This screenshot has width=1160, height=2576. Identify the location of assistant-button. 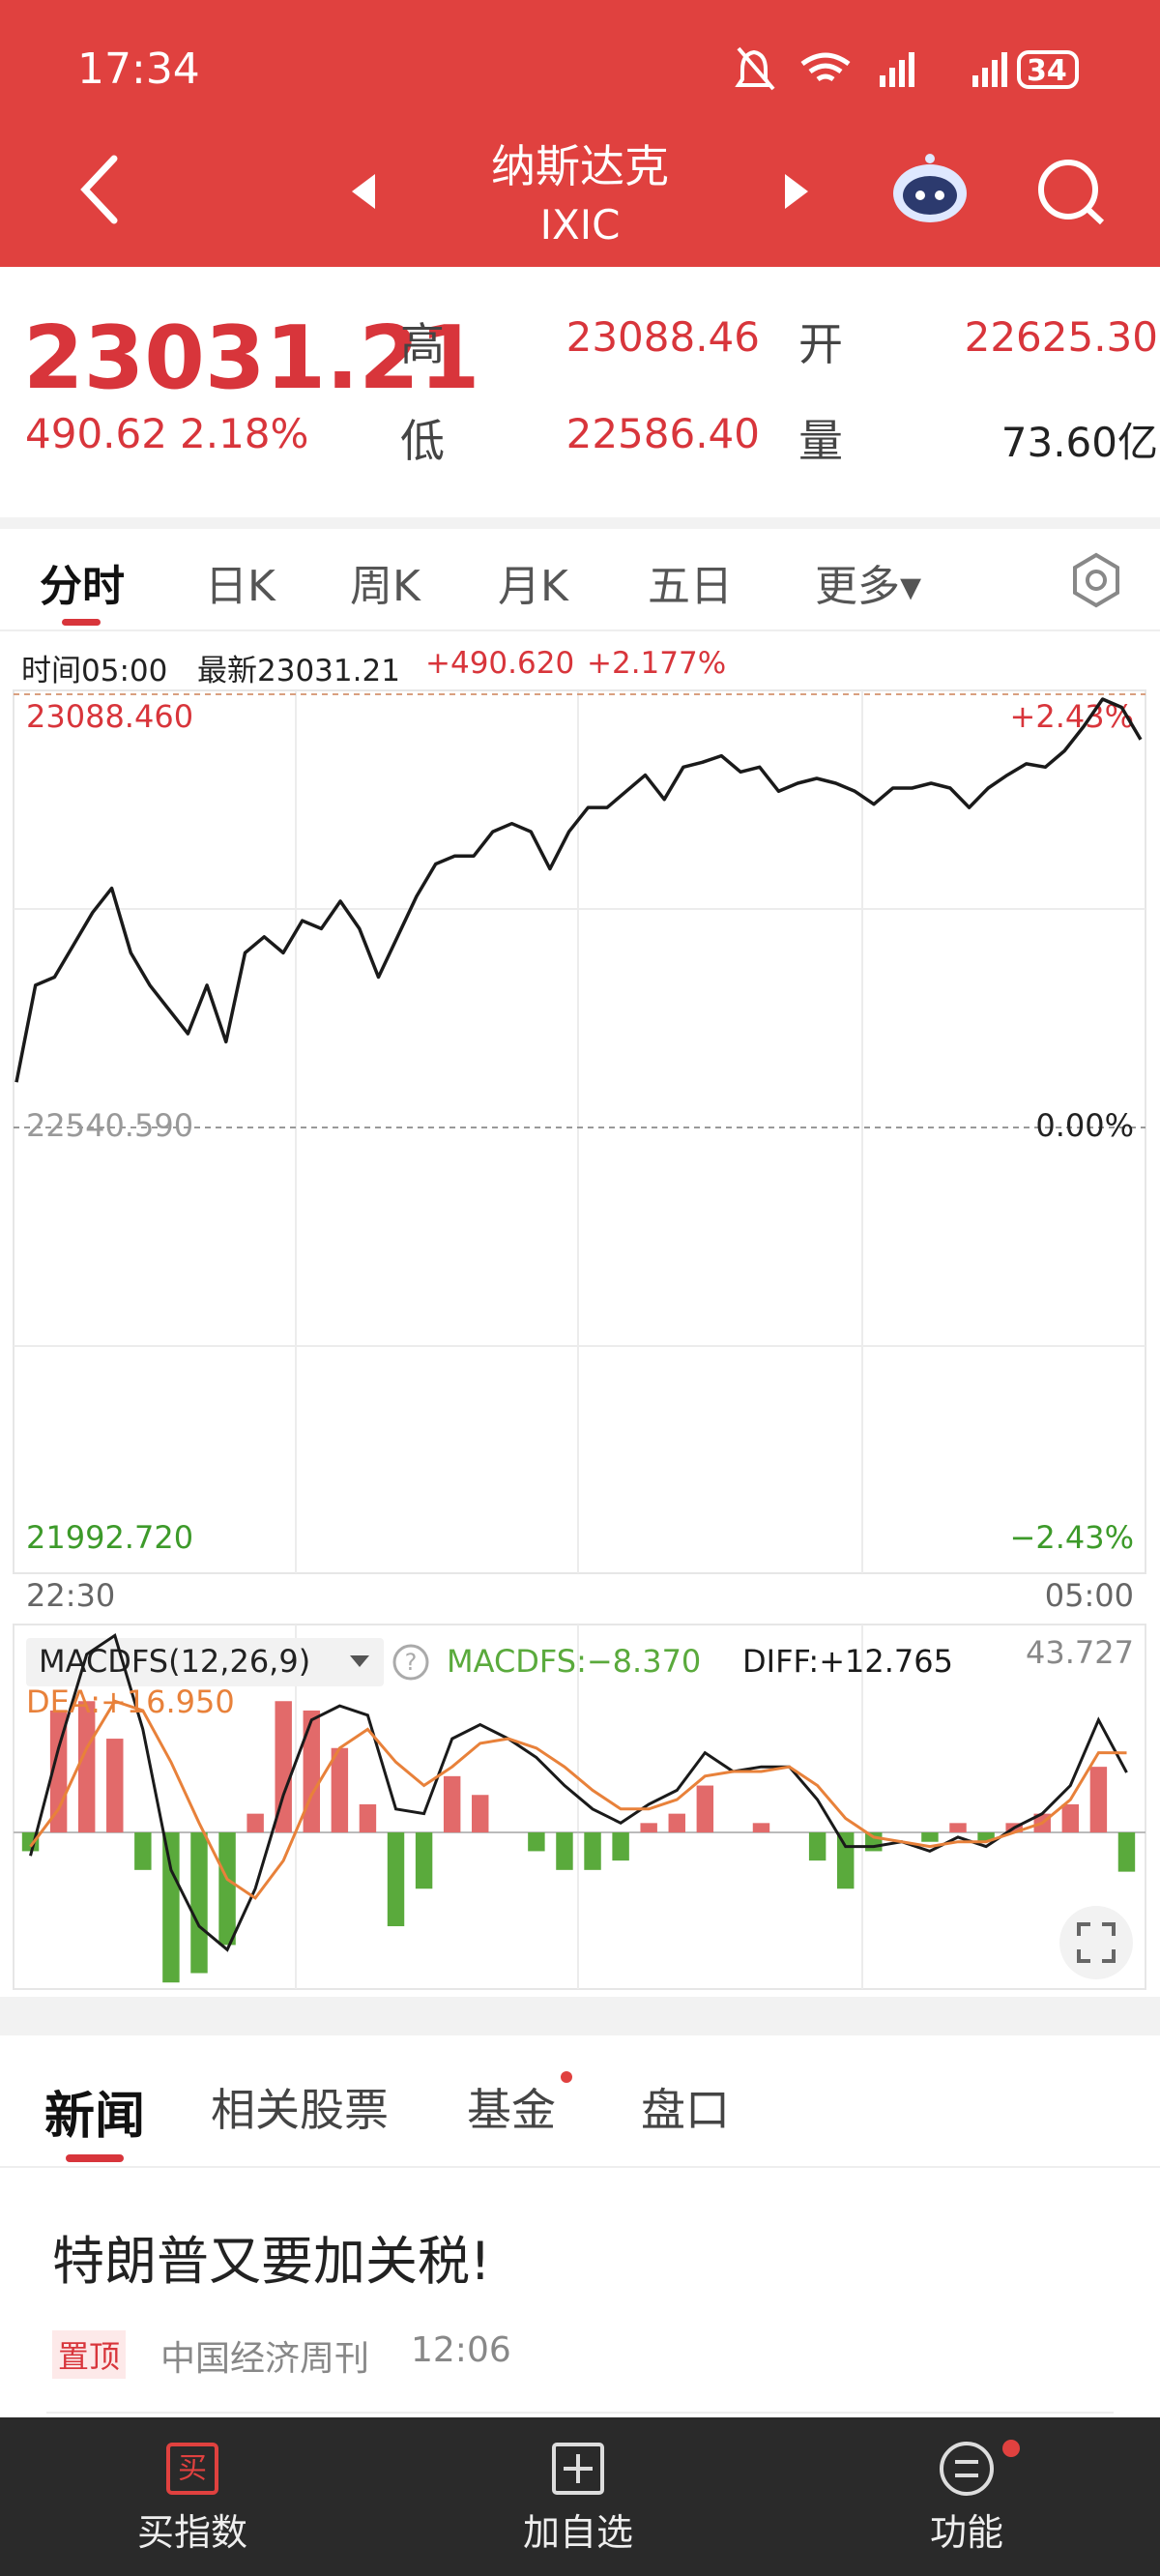
(930, 188).